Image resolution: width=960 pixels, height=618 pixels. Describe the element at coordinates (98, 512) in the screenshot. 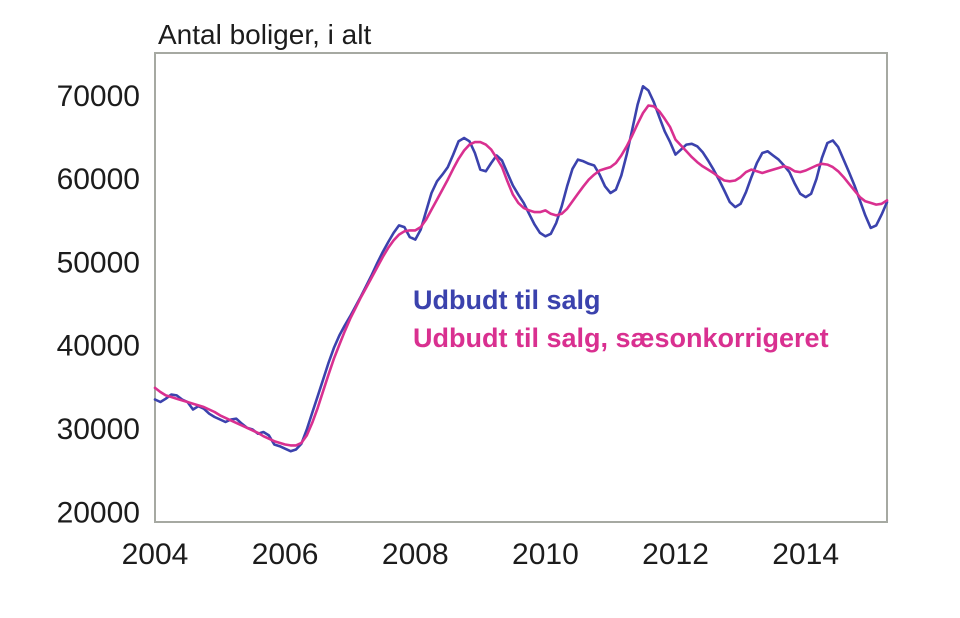

I see `y-tick-label: 20000` at that location.